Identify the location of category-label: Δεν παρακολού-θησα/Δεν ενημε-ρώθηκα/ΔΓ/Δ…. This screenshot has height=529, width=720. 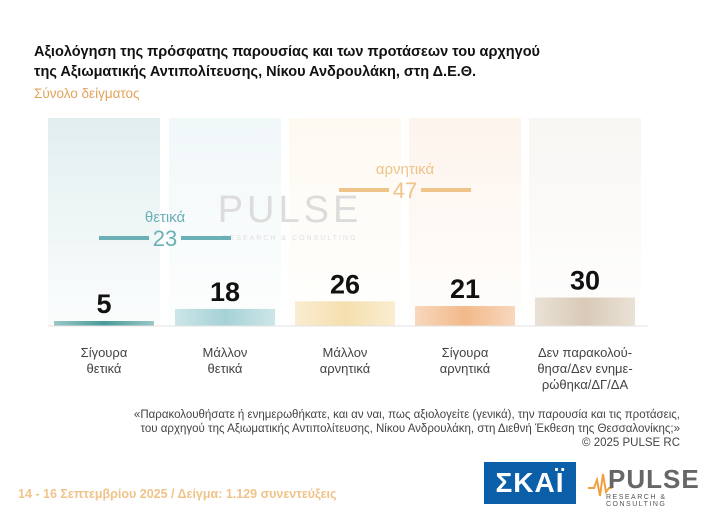
(584, 368).